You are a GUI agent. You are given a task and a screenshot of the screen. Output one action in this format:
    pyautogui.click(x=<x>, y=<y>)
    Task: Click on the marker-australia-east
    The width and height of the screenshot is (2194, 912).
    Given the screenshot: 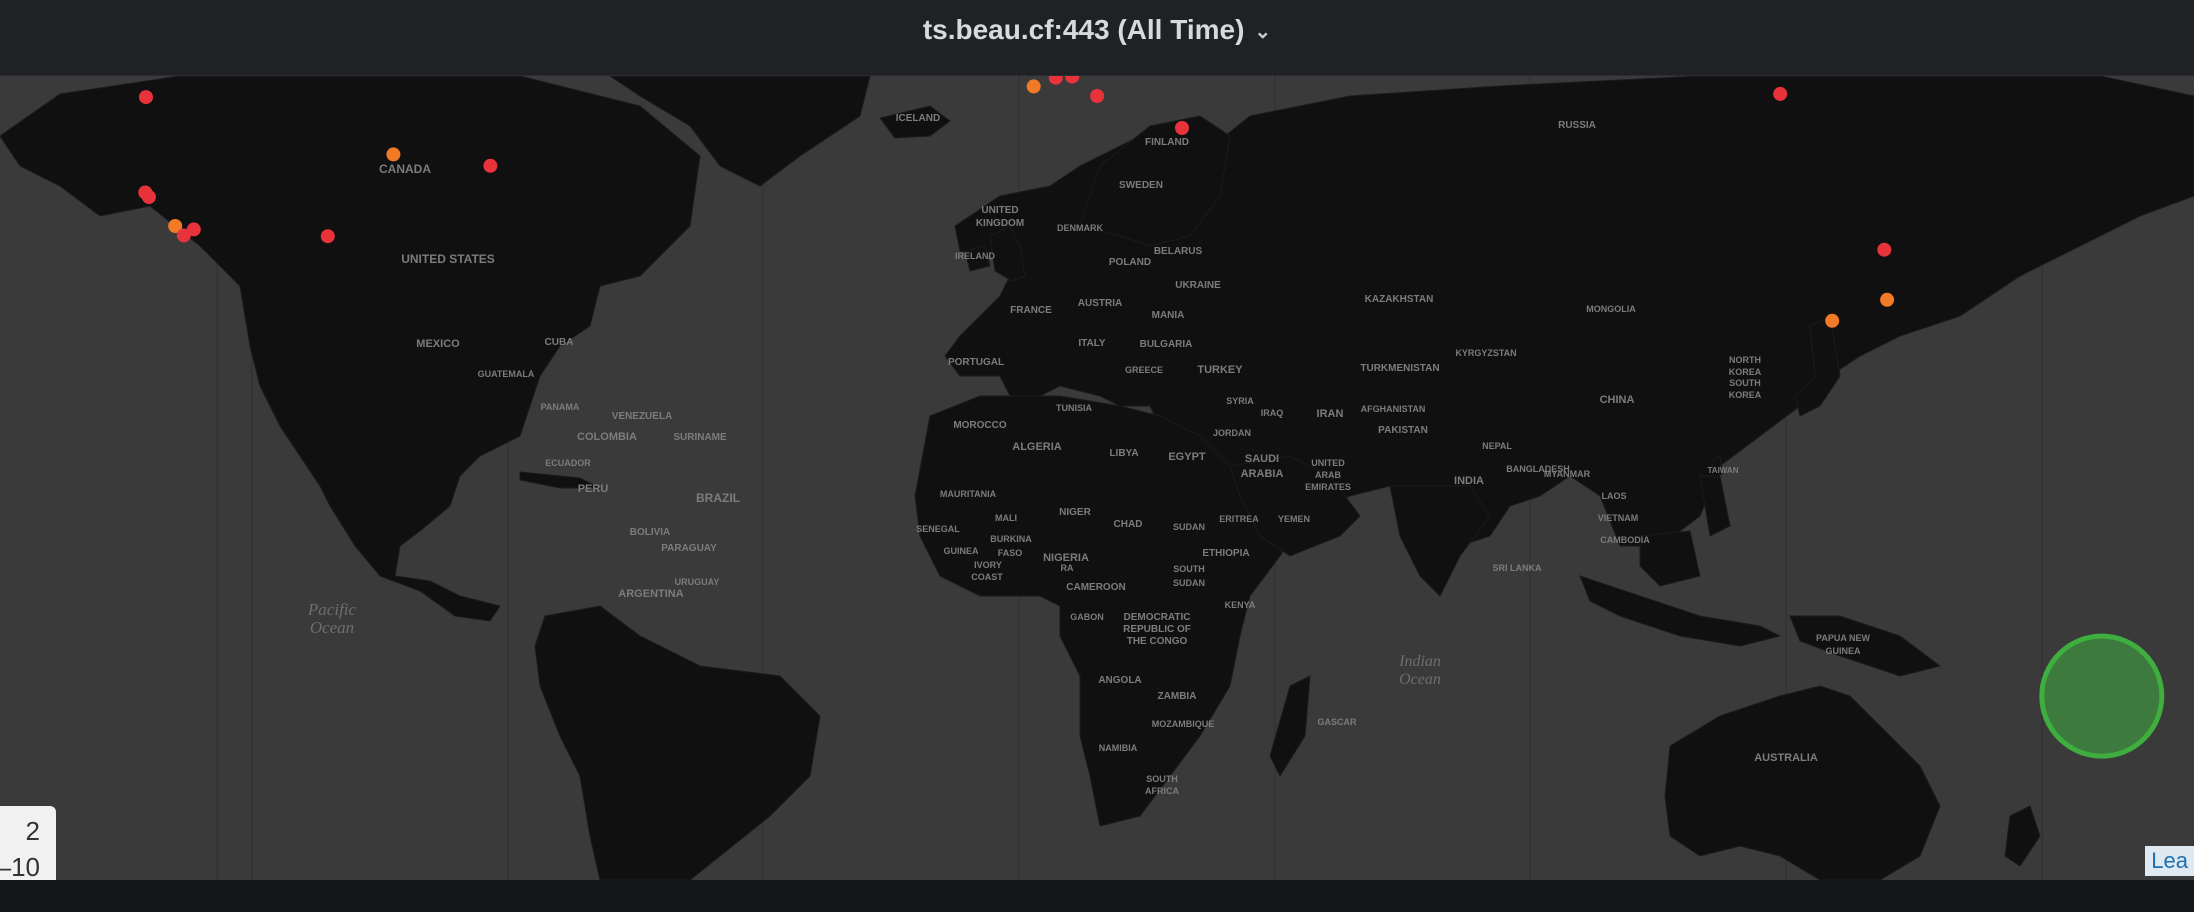 What is the action you would take?
    pyautogui.click(x=2102, y=696)
    